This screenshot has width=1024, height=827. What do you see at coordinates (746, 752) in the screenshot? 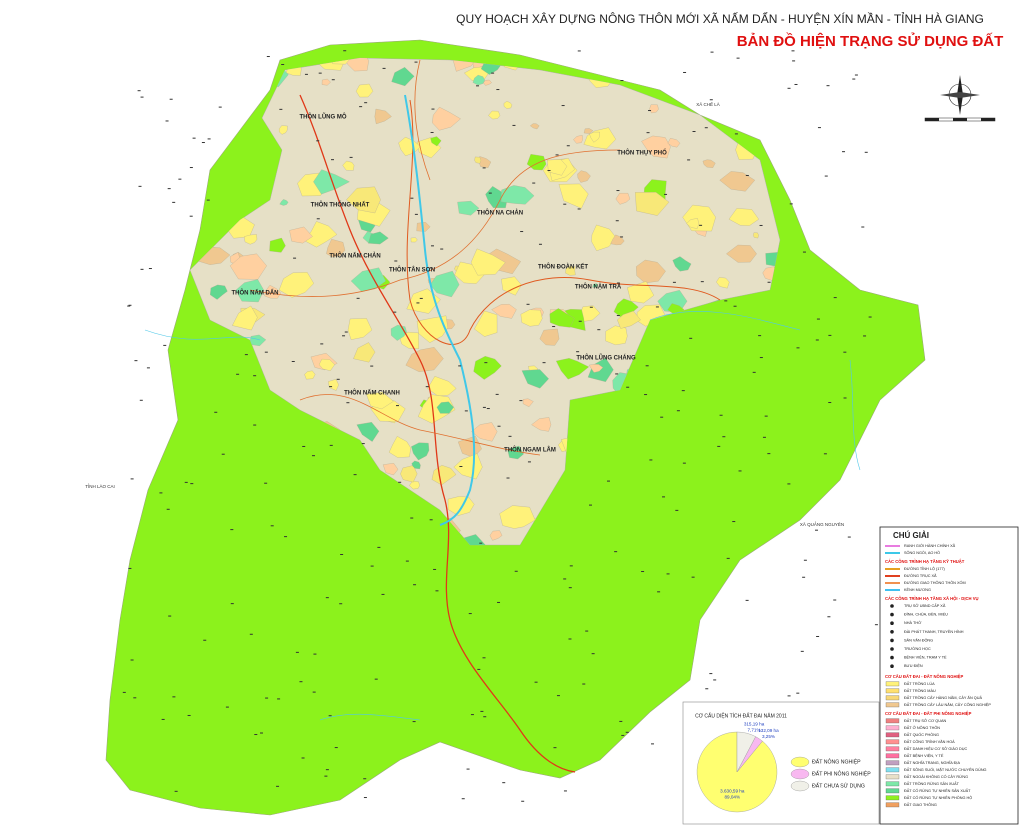
I see `pie-slice` at bounding box center [746, 752].